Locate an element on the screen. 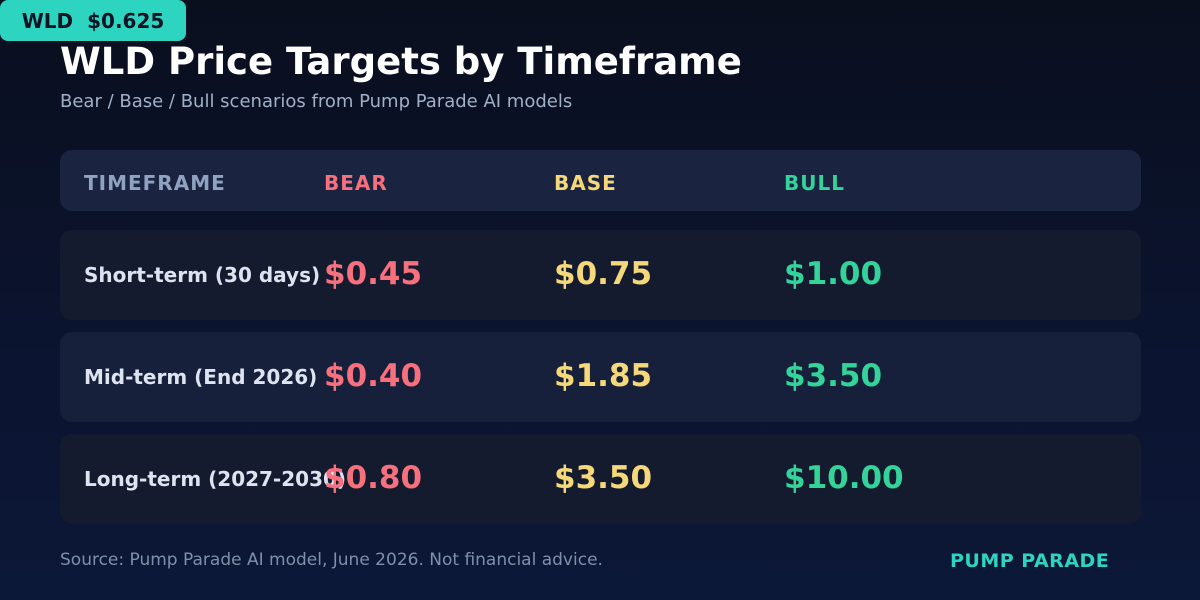 This screenshot has width=1200, height=600. price-target: $0.80 is located at coordinates (373, 478).